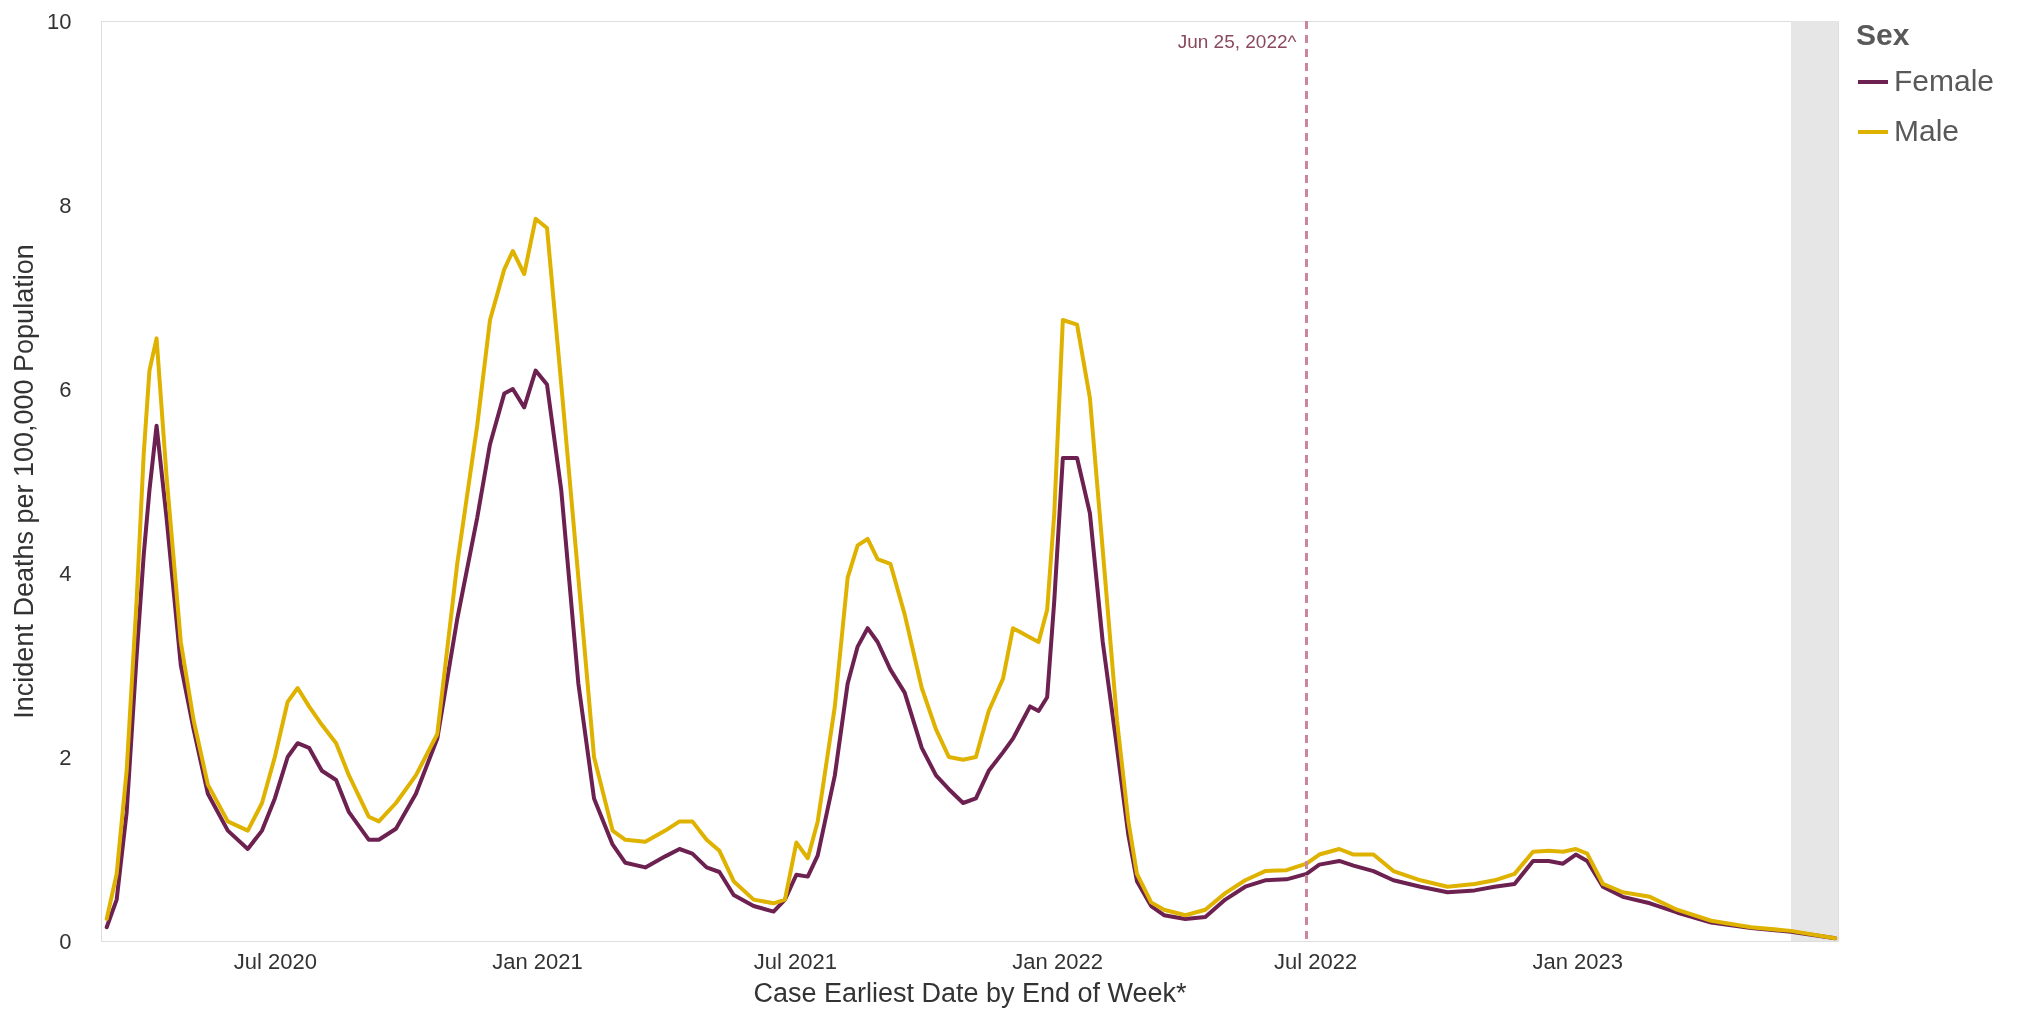  What do you see at coordinates (65, 573) in the screenshot?
I see `y-tick-label: 4` at bounding box center [65, 573].